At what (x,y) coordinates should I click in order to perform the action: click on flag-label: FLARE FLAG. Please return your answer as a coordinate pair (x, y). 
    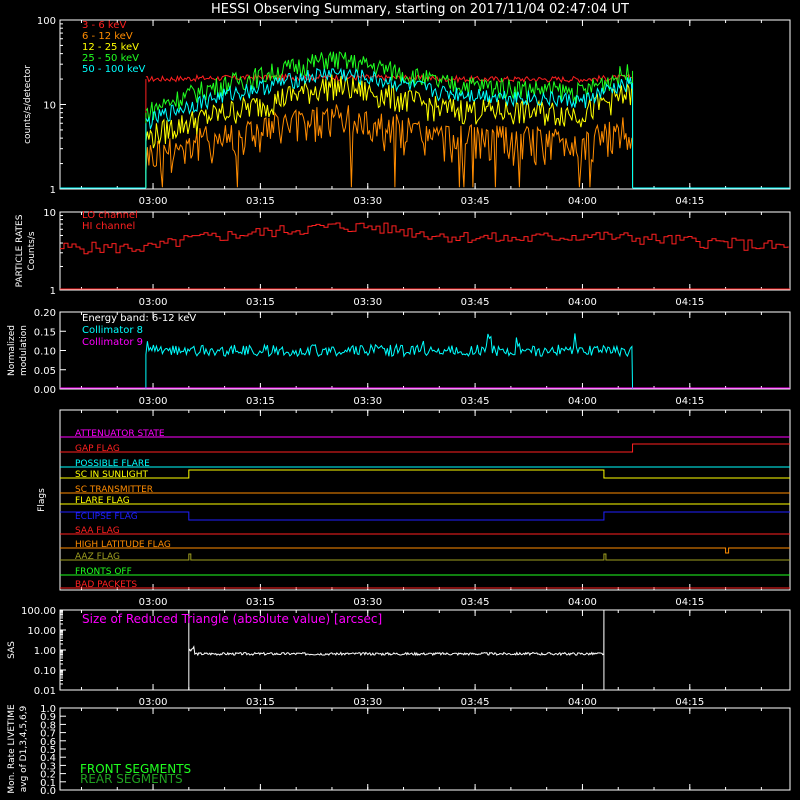
    Looking at the image, I should click on (102, 501).